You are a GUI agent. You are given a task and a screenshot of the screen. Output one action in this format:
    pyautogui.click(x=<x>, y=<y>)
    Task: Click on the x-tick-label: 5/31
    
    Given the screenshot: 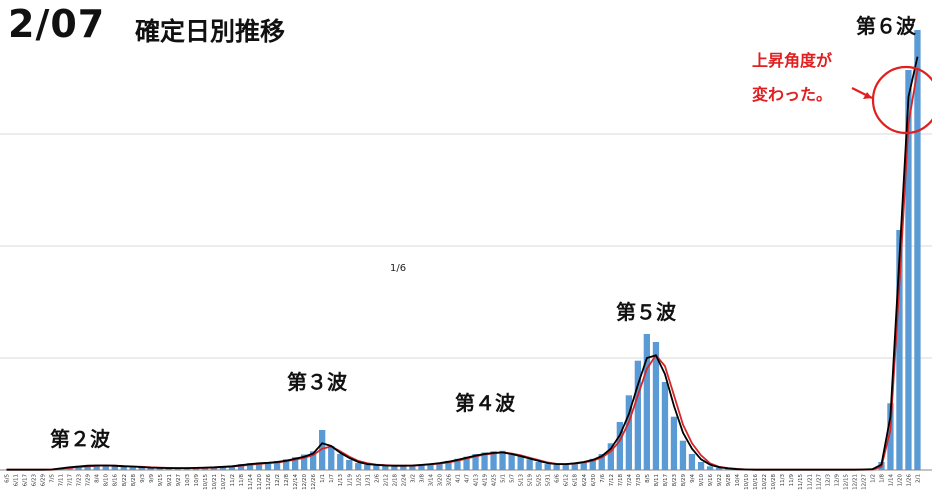 What is the action you would take?
    pyautogui.click(x=549, y=480)
    